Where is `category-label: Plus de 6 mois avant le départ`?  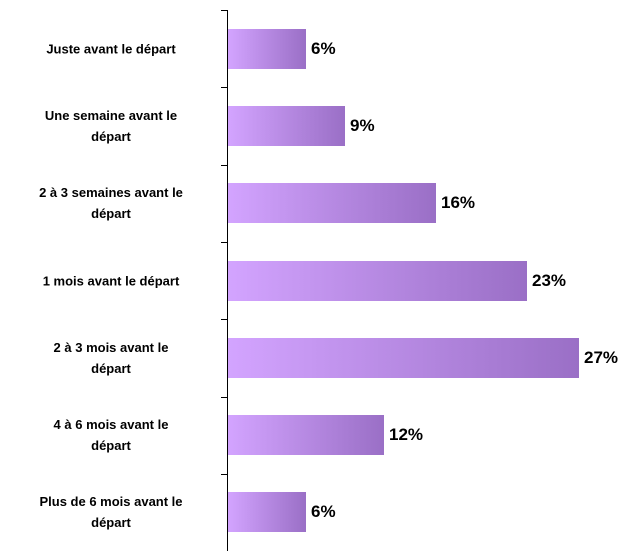 category-label: Plus de 6 mois avant le départ is located at coordinates (111, 512).